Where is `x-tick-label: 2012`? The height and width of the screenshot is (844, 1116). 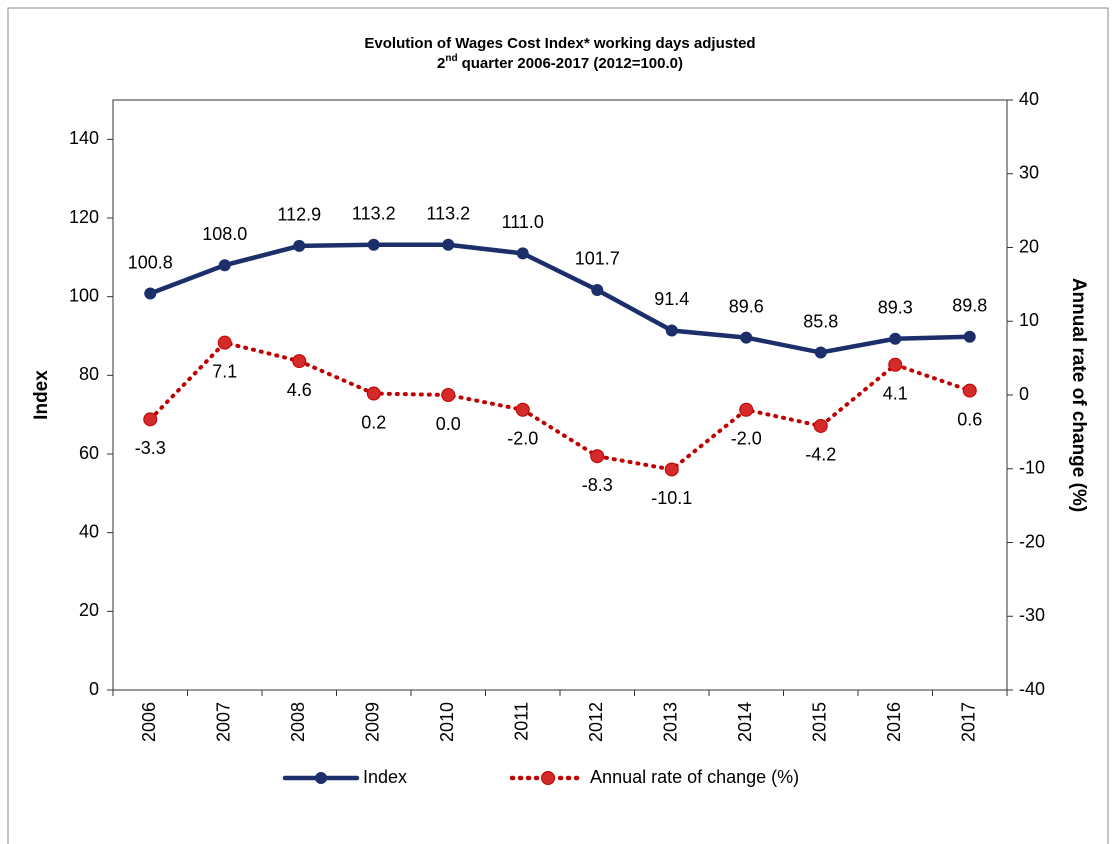 x-tick-label: 2012 is located at coordinates (596, 722).